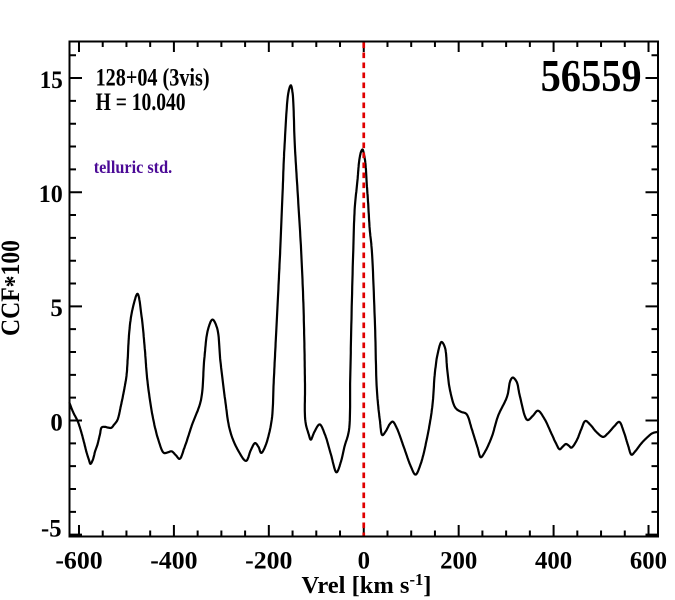 The height and width of the screenshot is (600, 675). What do you see at coordinates (458, 560) in the screenshot?
I see `svg-text: 200` at bounding box center [458, 560].